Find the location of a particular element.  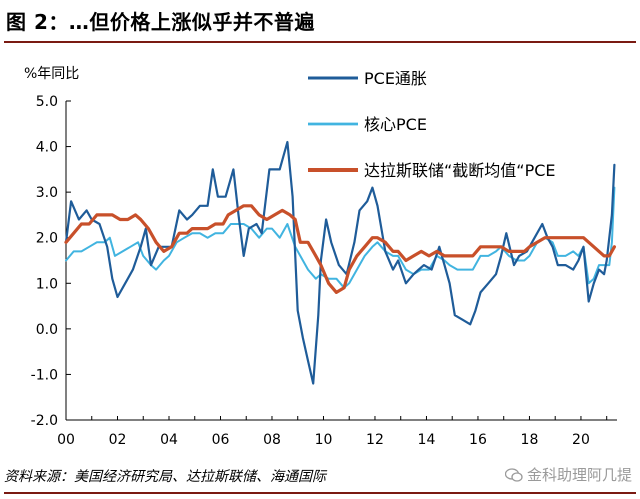

y-tick-label: -1.0 is located at coordinates (44, 375).